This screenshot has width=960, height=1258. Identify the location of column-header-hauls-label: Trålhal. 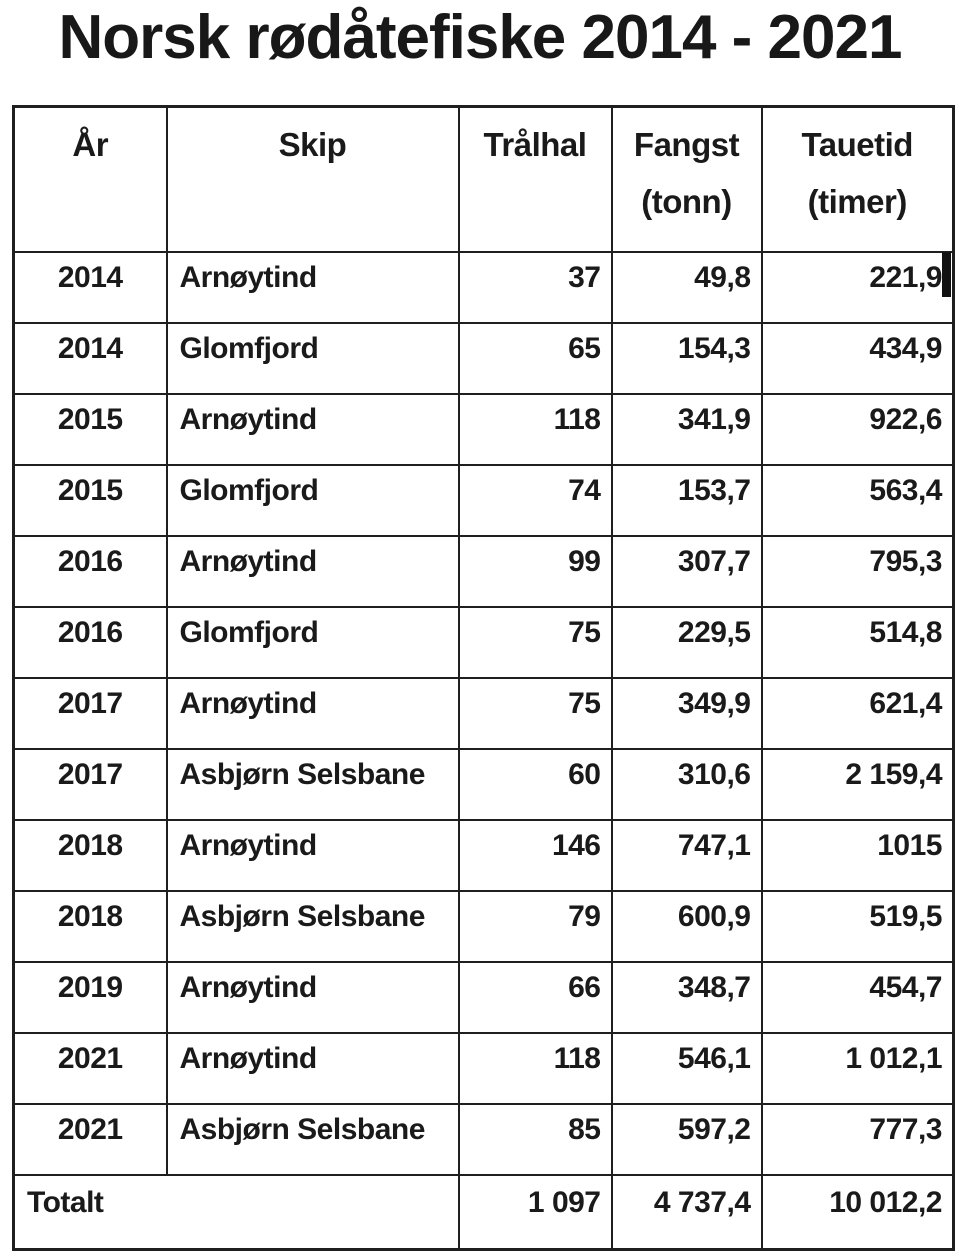
(535, 144).